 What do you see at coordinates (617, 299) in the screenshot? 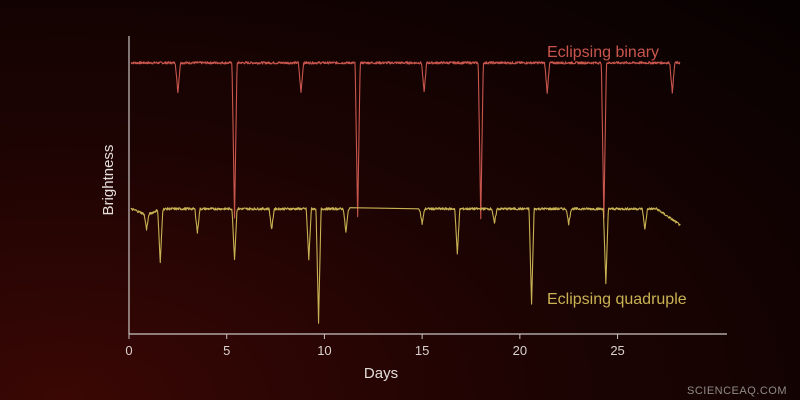
I see `series-label-eclipsing-quadruple: Eclipsing quadruple` at bounding box center [617, 299].